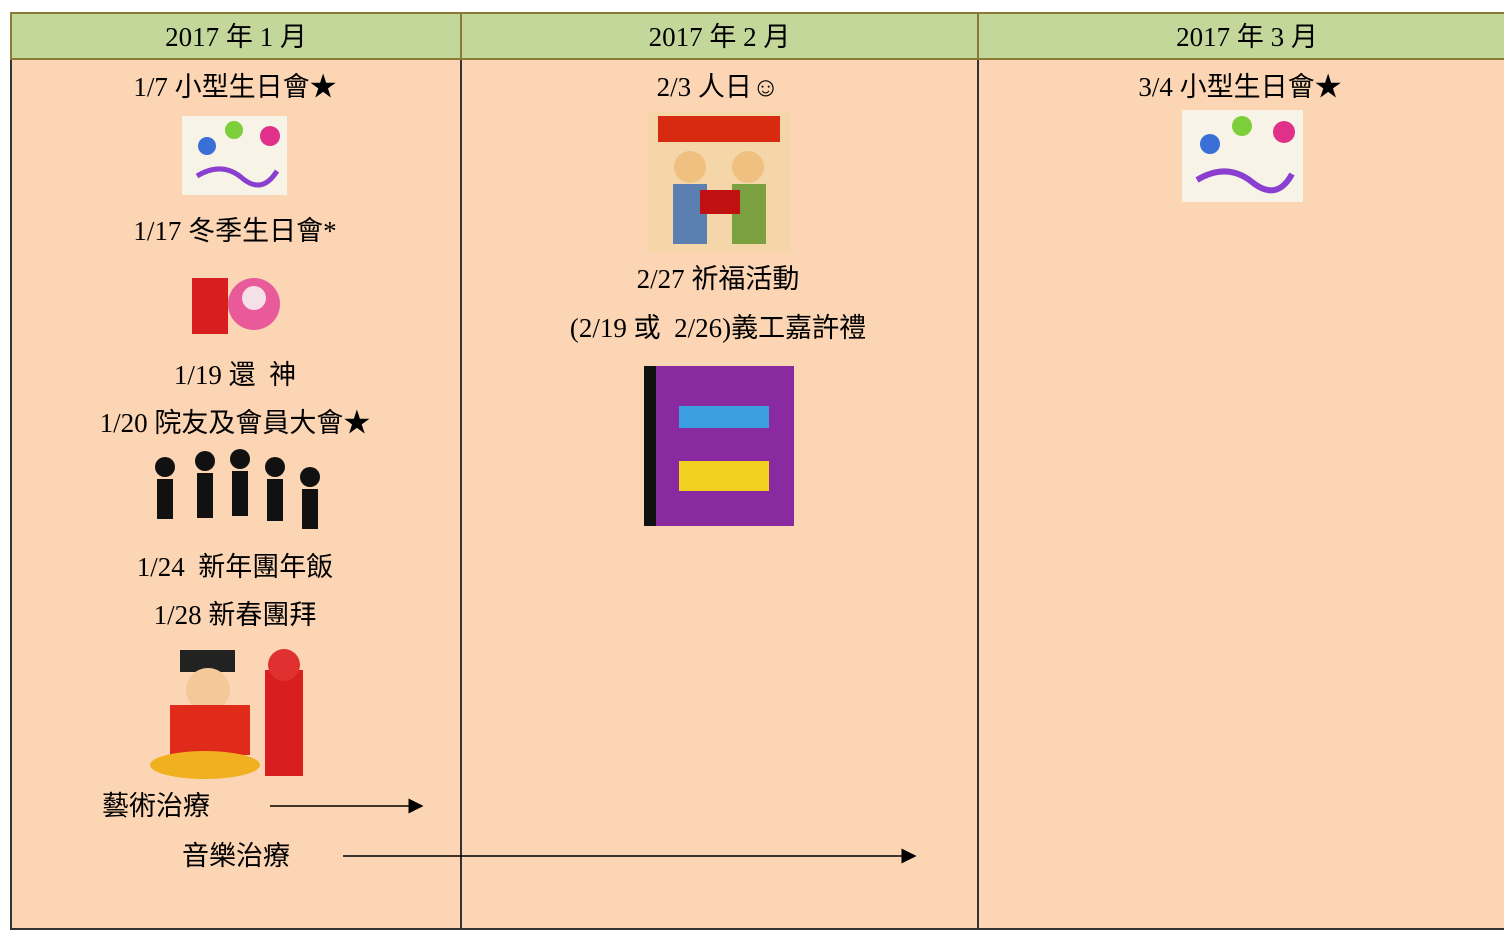 This screenshot has height=930, width=1504. I want to click on header: 2017 年 2 月, so click(719, 36).